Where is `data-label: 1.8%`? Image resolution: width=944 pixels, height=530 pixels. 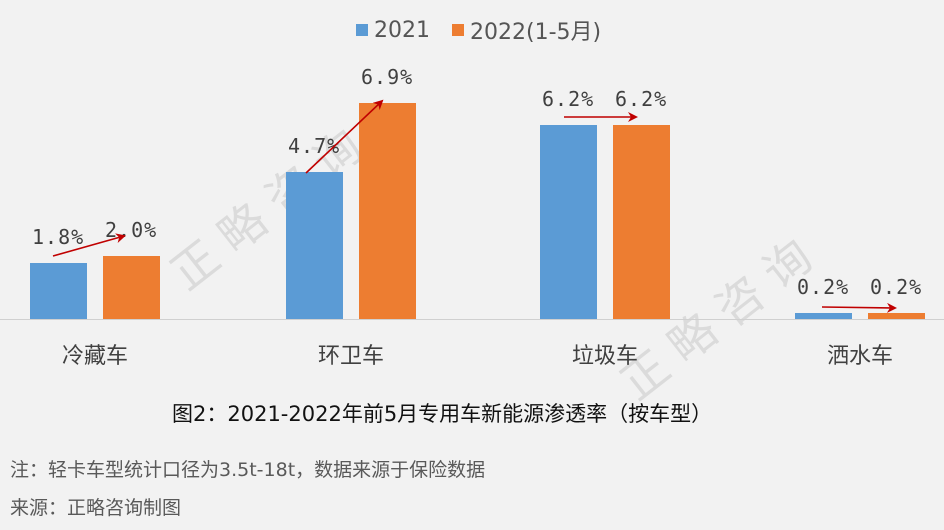 data-label: 1.8% is located at coordinates (58, 237).